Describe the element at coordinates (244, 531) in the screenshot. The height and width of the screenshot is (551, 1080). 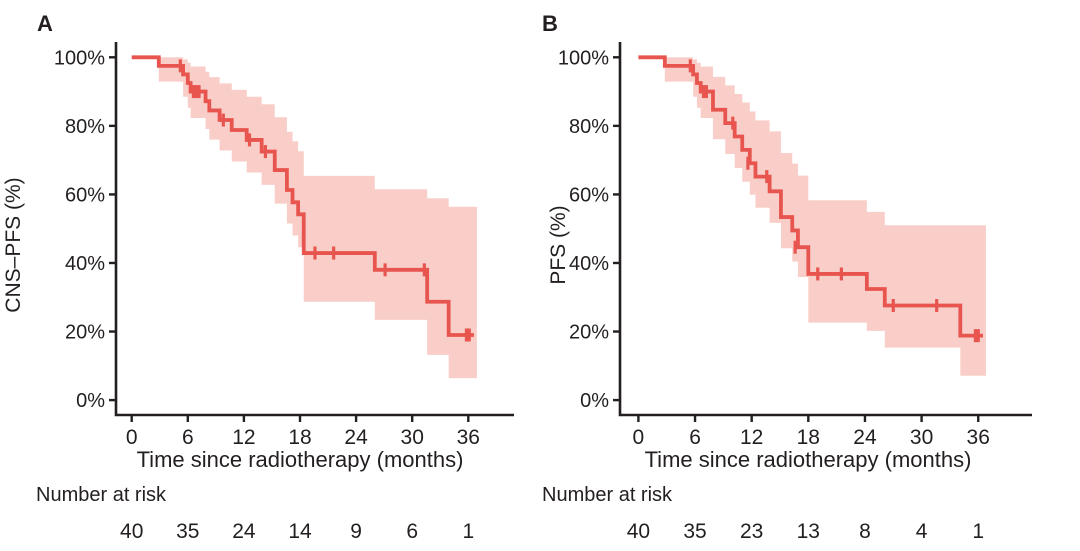
I see `number-at-risk-value: 24` at that location.